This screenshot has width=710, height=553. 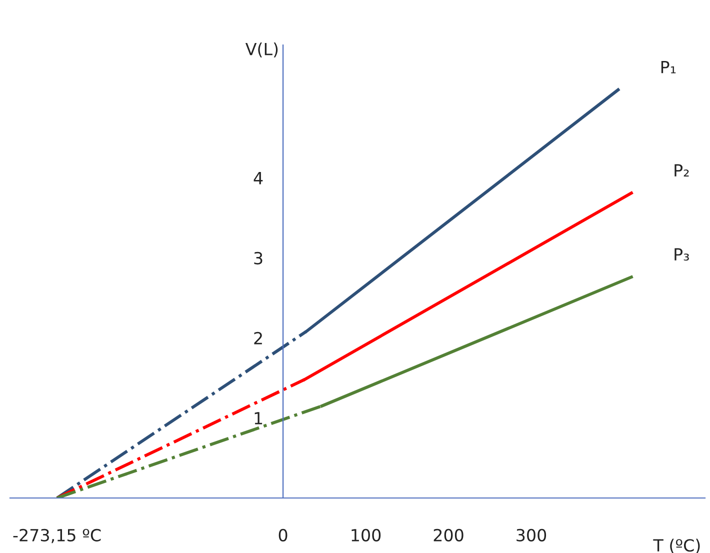 I want to click on text: P₂, so click(x=681, y=170).